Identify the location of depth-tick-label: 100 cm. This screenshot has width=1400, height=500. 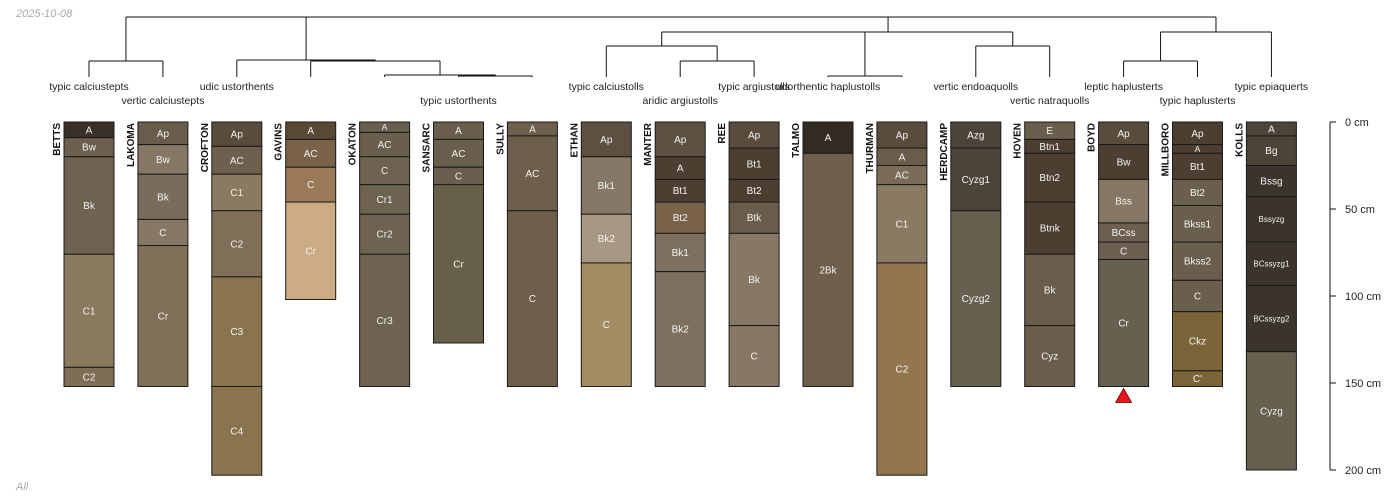
(1363, 297).